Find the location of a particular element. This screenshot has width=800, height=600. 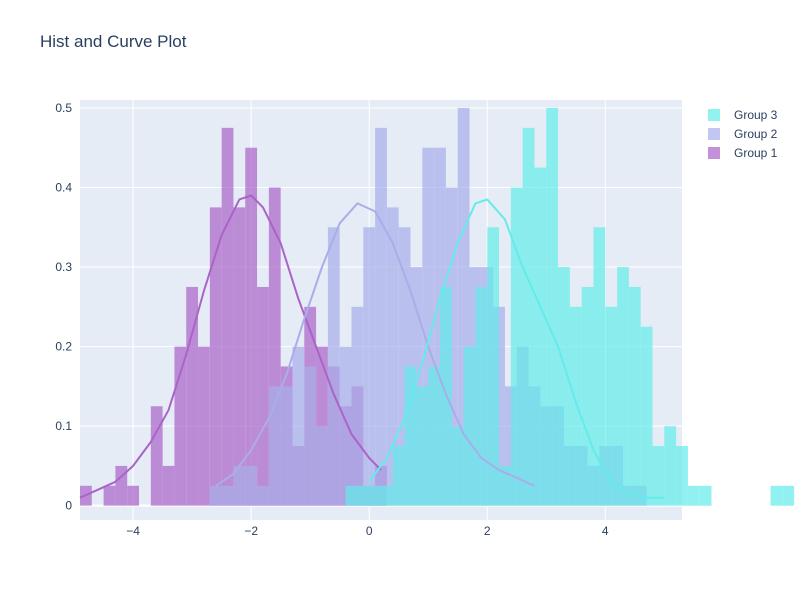

legend-item: Group 1 is located at coordinates (743, 153).